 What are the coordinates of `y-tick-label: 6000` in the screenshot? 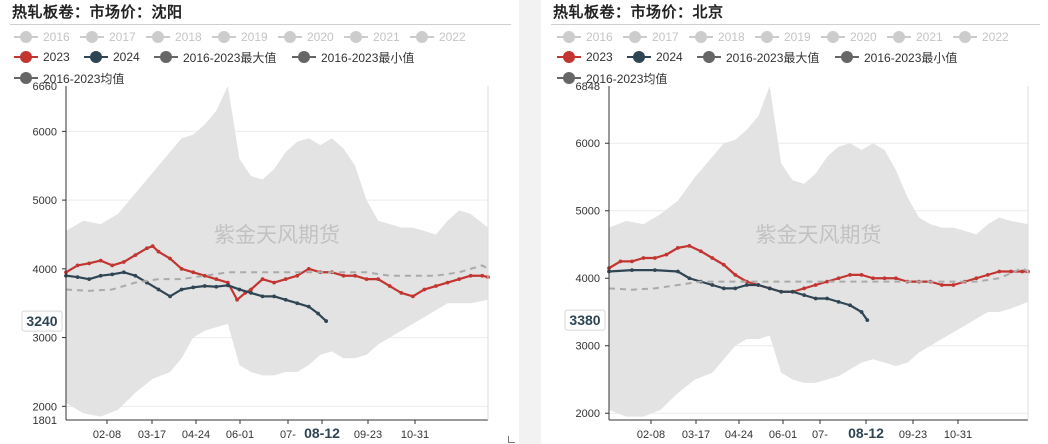 It's located at (588, 144).